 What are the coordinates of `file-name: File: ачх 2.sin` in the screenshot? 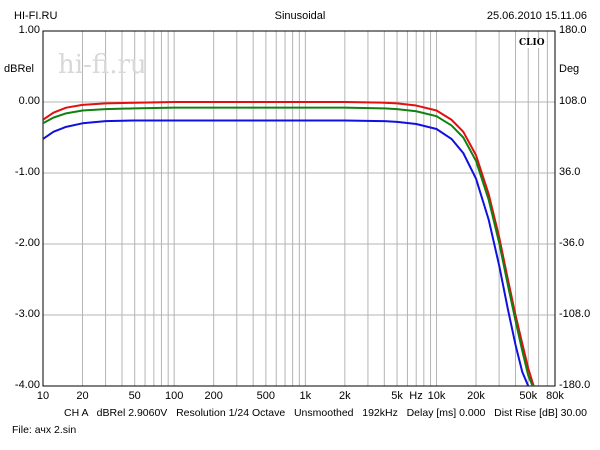 It's located at (44, 430).